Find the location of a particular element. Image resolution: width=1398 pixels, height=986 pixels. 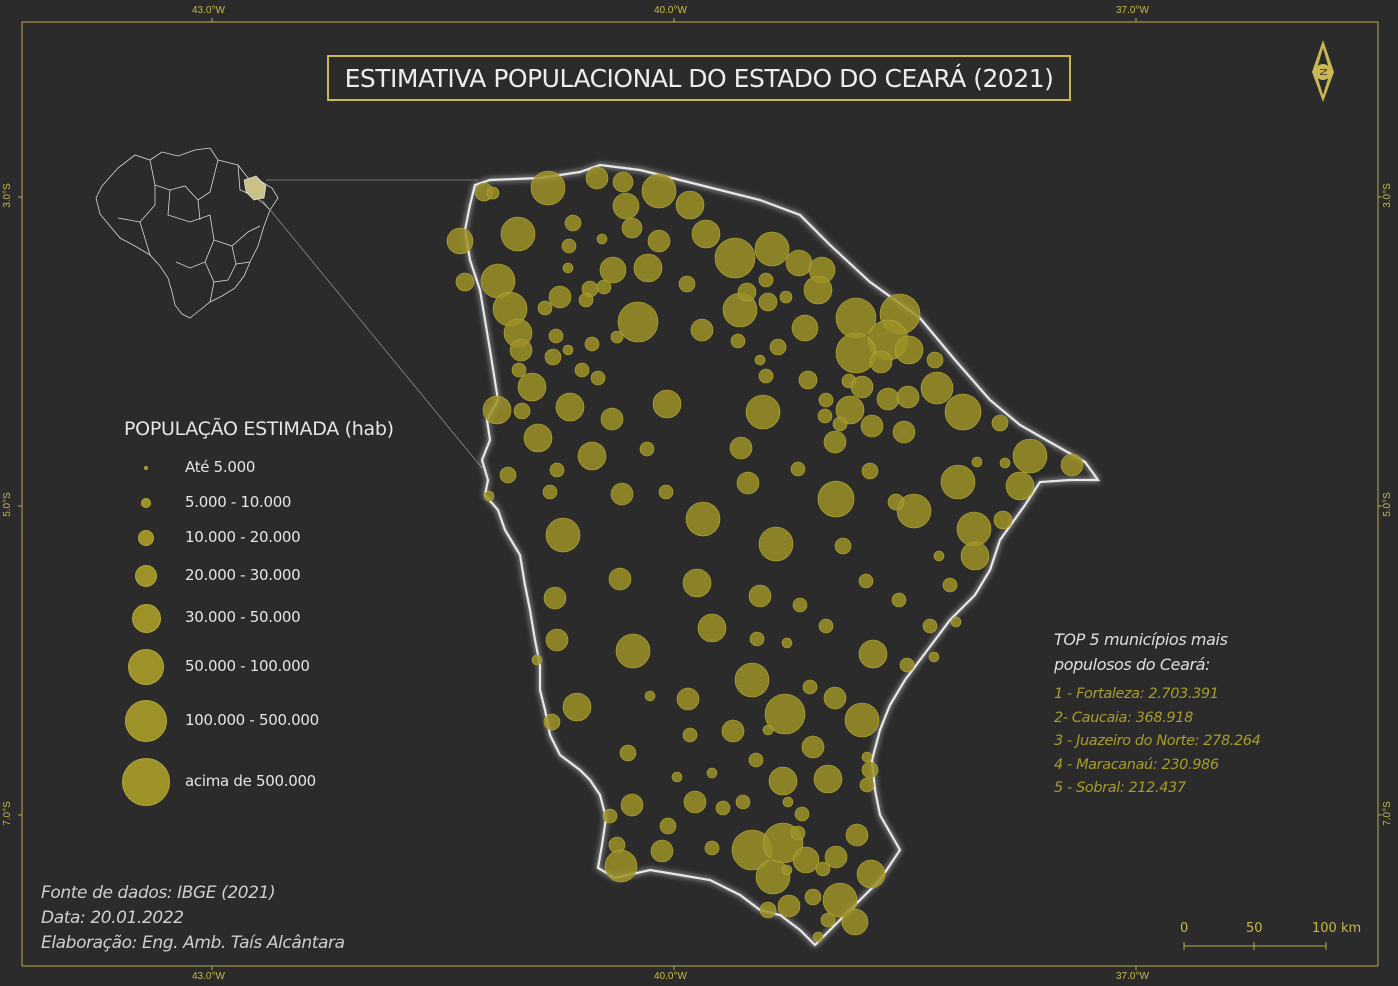

inset-connector-lines is located at coordinates (372, 324).